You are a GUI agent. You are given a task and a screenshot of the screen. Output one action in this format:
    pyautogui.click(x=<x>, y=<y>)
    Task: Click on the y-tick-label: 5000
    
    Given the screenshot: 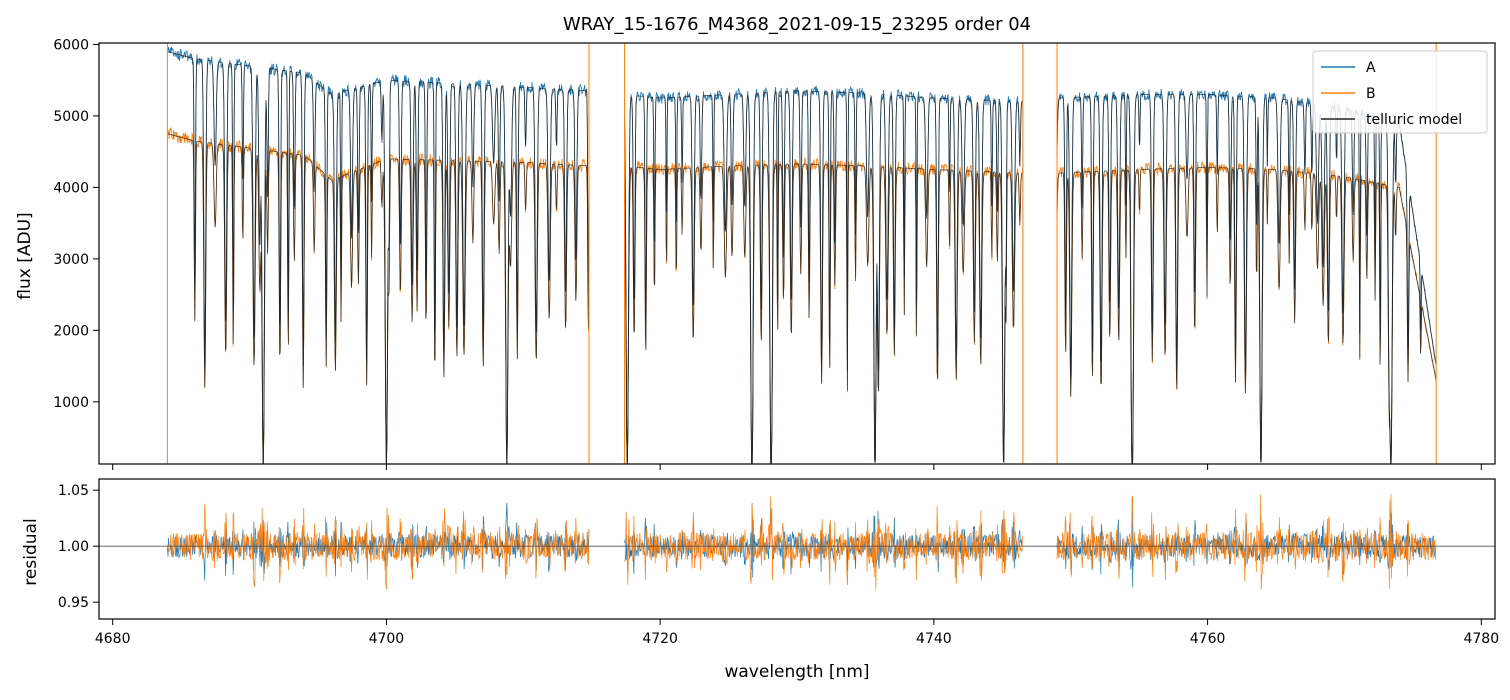 What is the action you would take?
    pyautogui.click(x=71, y=117)
    